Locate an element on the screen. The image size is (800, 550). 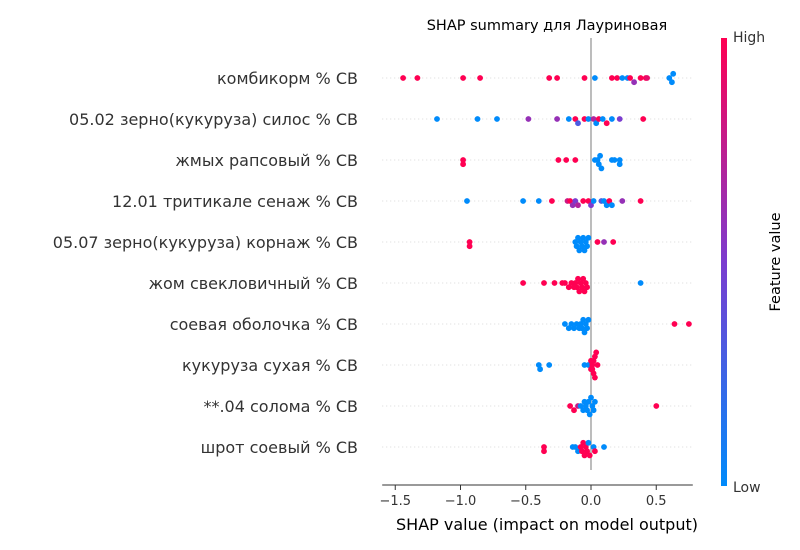
x-tick-label: 0.5 is located at coordinates (656, 501).